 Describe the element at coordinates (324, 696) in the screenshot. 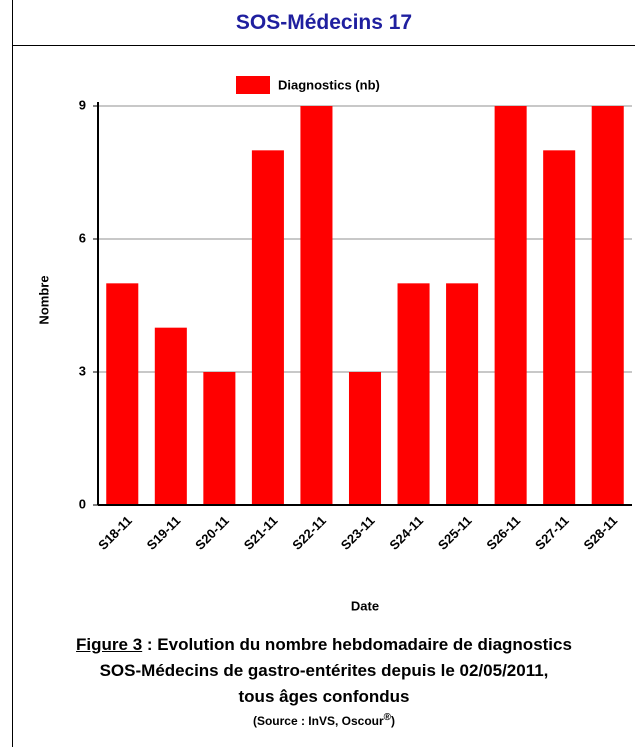

I see `caption-text: tous âges confondus` at that location.